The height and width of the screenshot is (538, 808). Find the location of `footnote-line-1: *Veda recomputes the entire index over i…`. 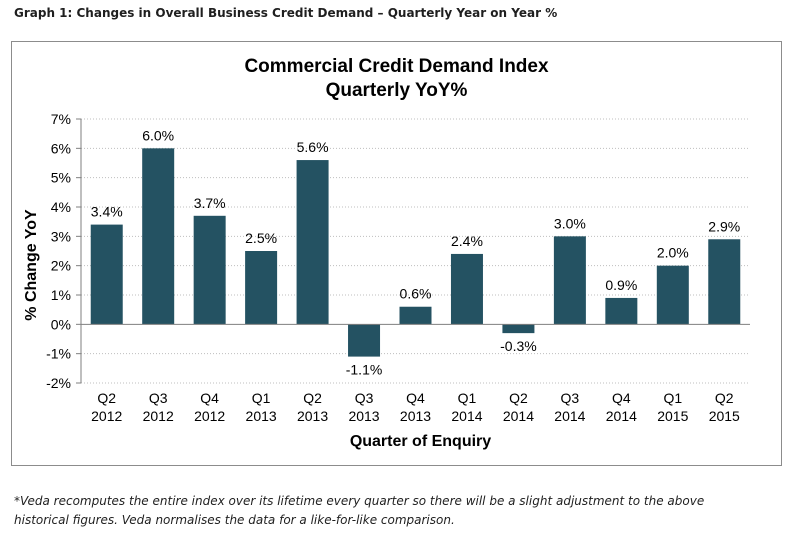

footnote-line-1: *Veda recomputes the entire index over i… is located at coordinates (359, 501).